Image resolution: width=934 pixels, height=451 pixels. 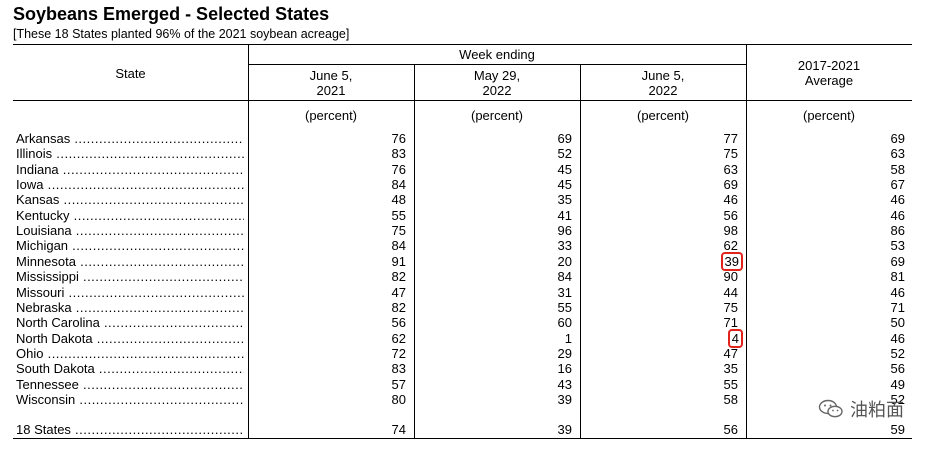 I want to click on value-cell-col1: 62, so click(x=376, y=338).